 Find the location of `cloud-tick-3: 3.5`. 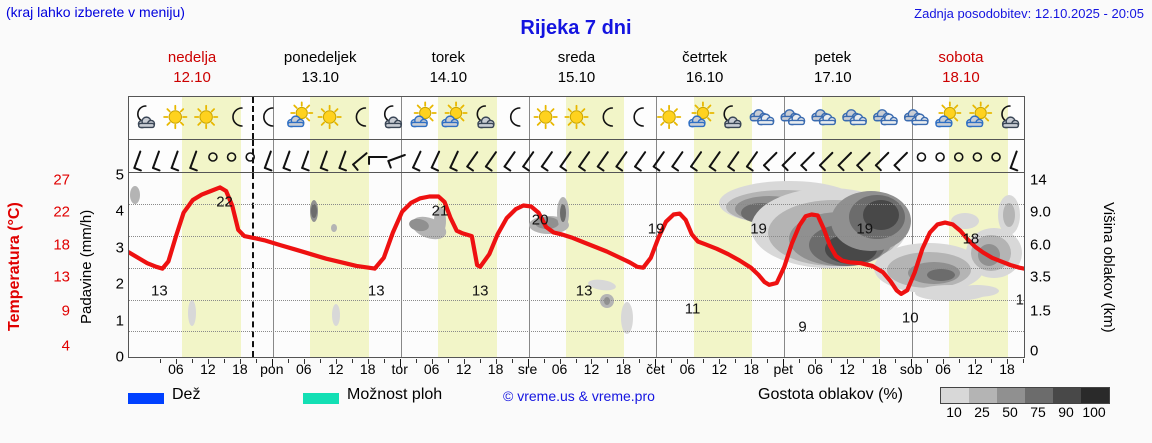

cloud-tick-3: 3.5 is located at coordinates (1040, 277).